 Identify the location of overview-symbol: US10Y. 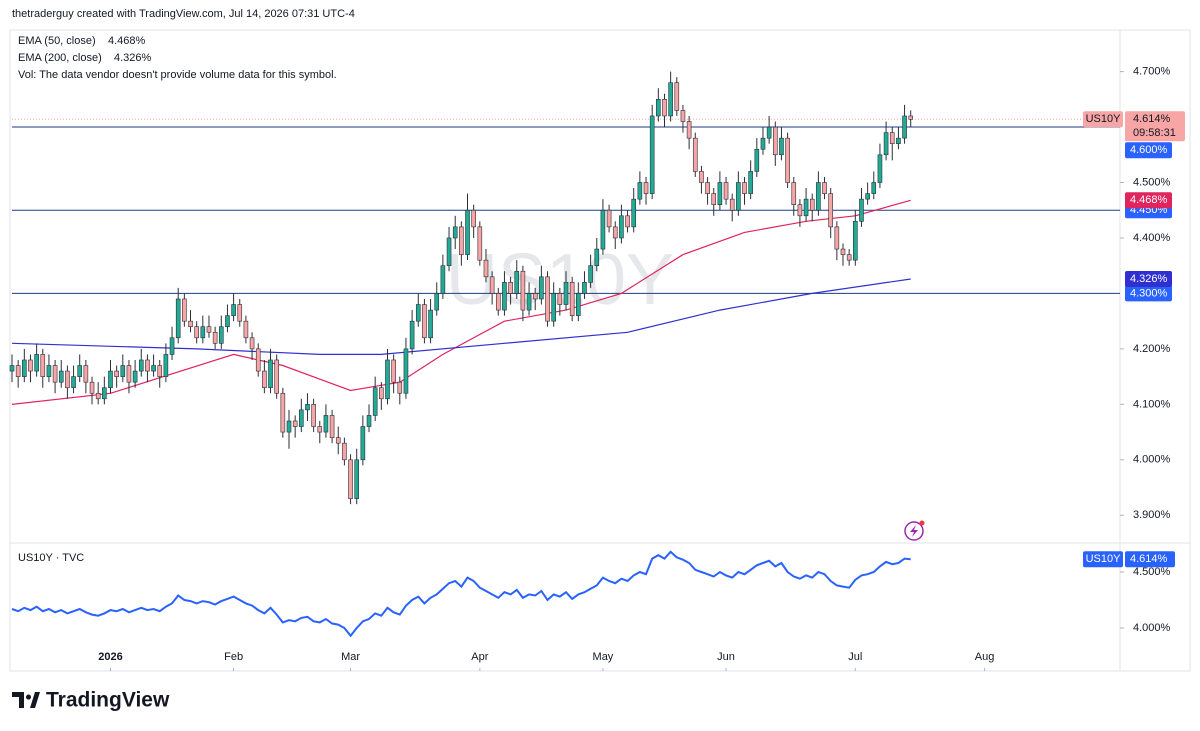
(1104, 559).